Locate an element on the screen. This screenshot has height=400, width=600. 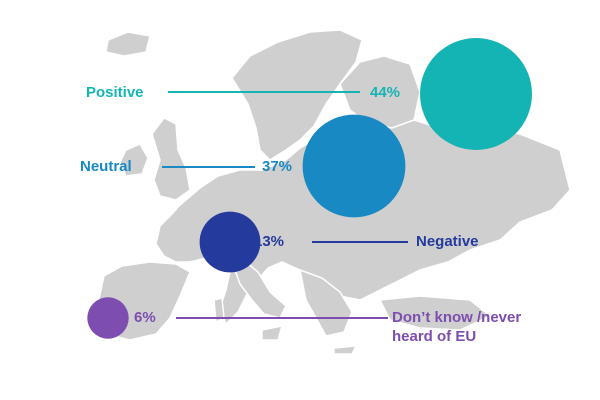
positive-value-label: 44% is located at coordinates (385, 92).